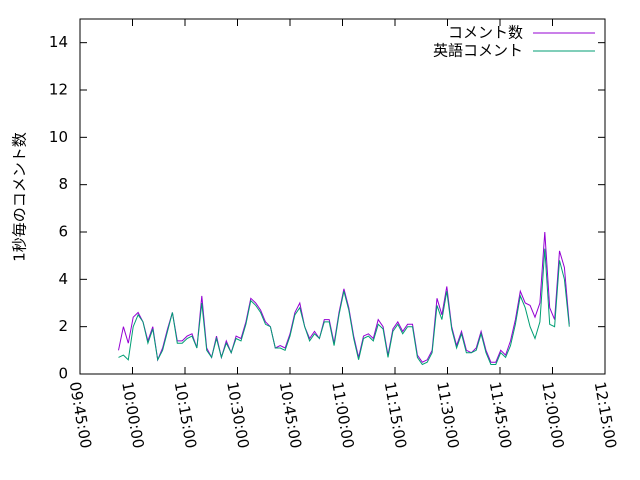  Describe the element at coordinates (290, 414) in the screenshot. I see `x-tick-label: 10:45:00` at that location.